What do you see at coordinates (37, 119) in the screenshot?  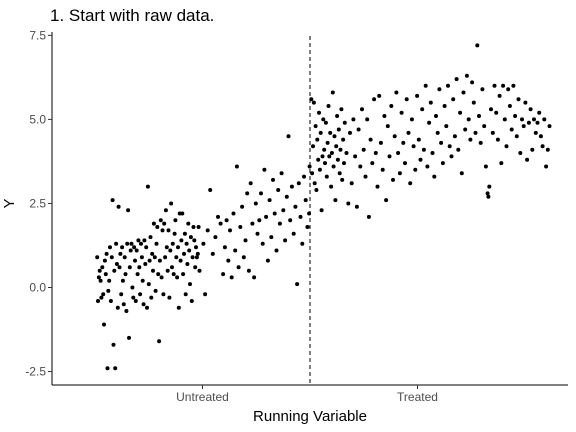 I see `y-tick-label: 5.0` at bounding box center [37, 119].